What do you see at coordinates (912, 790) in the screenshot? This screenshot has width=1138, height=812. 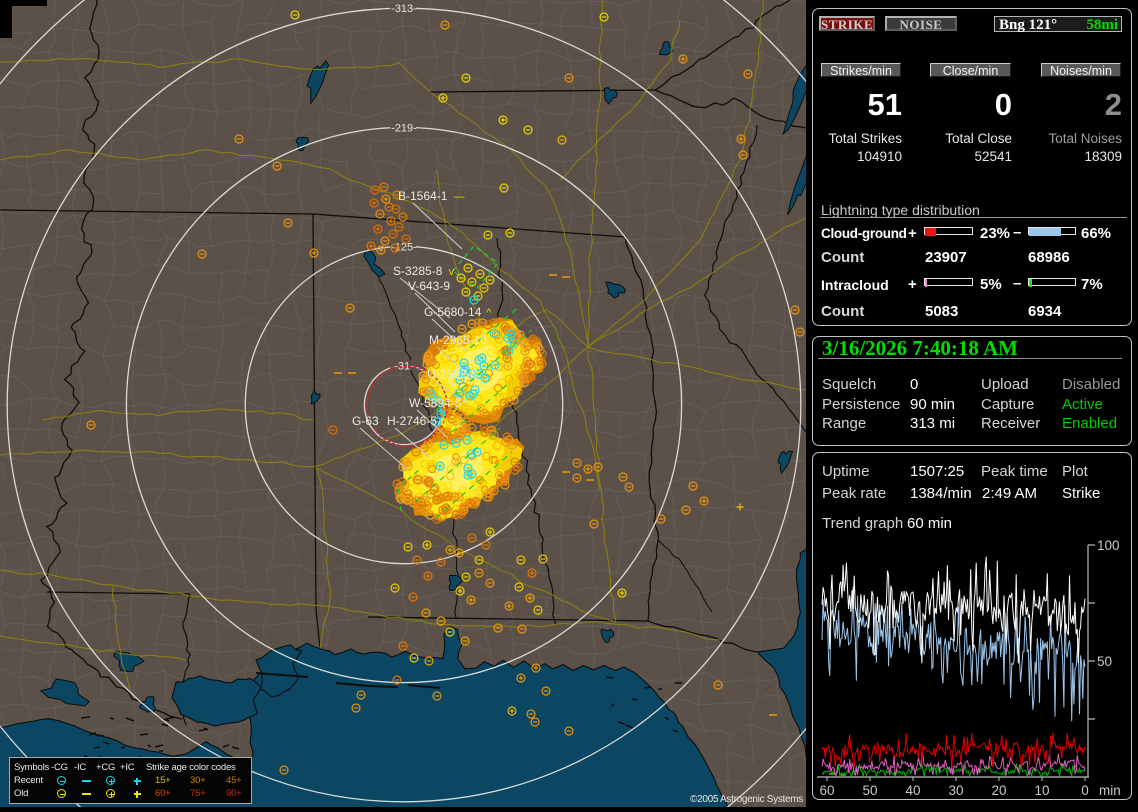 I see `svg-text: 40` at bounding box center [912, 790].